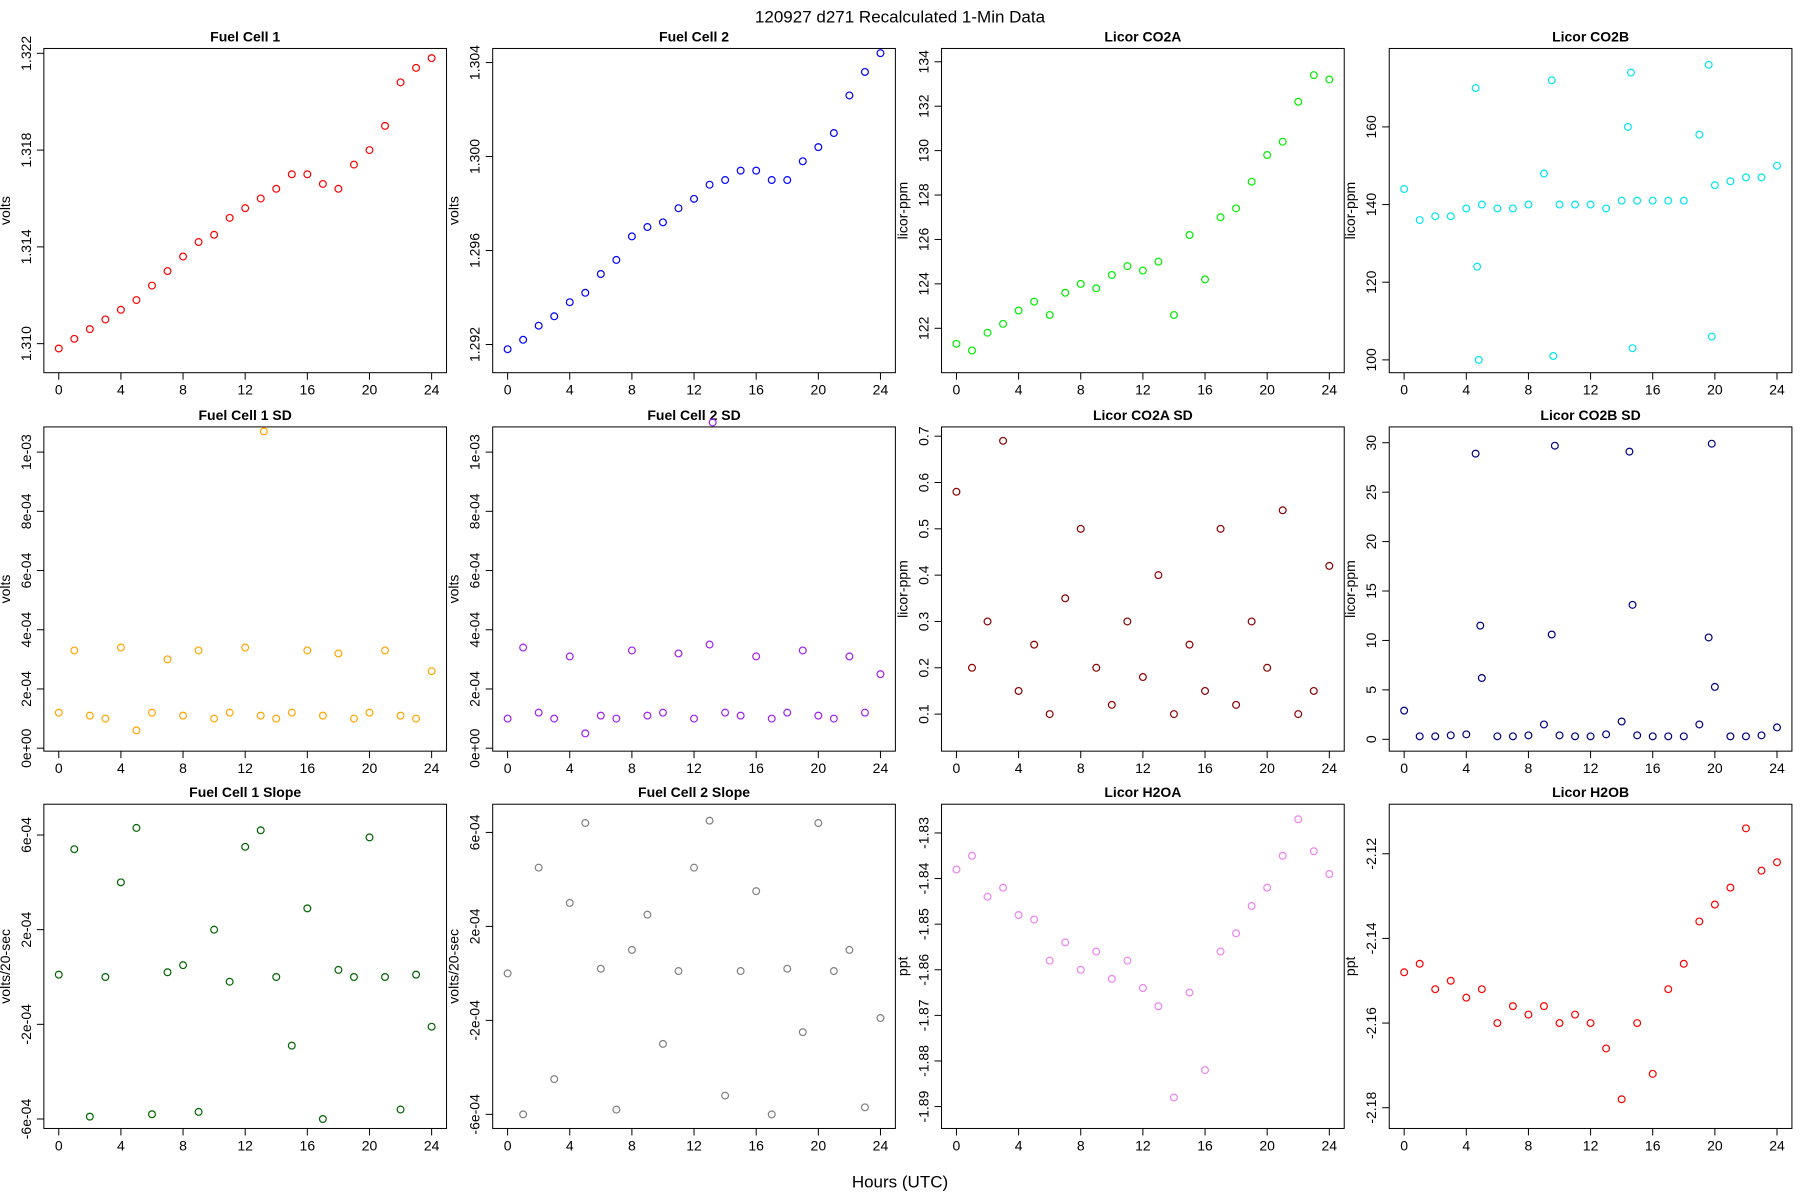 The width and height of the screenshot is (1800, 1200). Describe the element at coordinates (475, 1114) in the screenshot. I see `y-tick-label: -6e-04` at that location.